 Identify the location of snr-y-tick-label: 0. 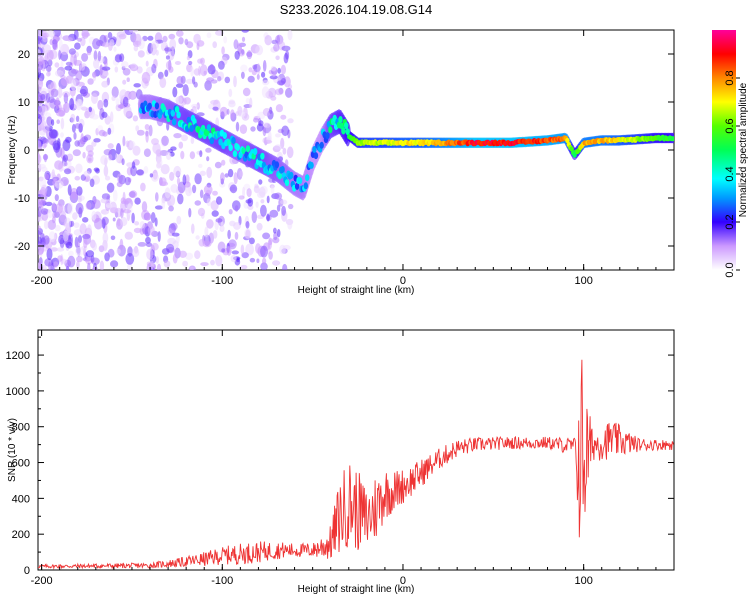
(27, 571).